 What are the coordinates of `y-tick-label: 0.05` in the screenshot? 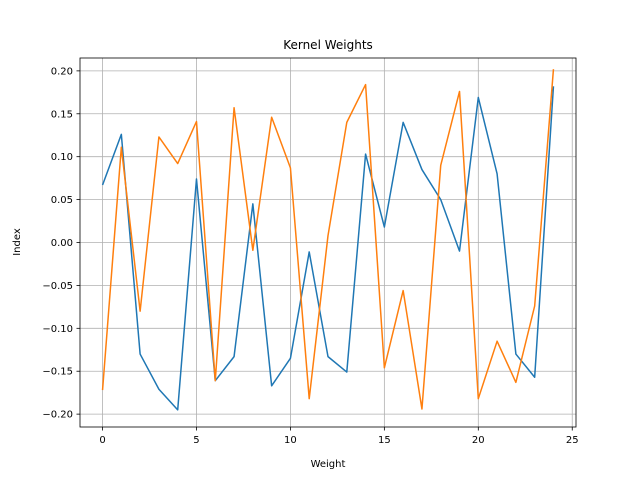 It's located at (62, 200).